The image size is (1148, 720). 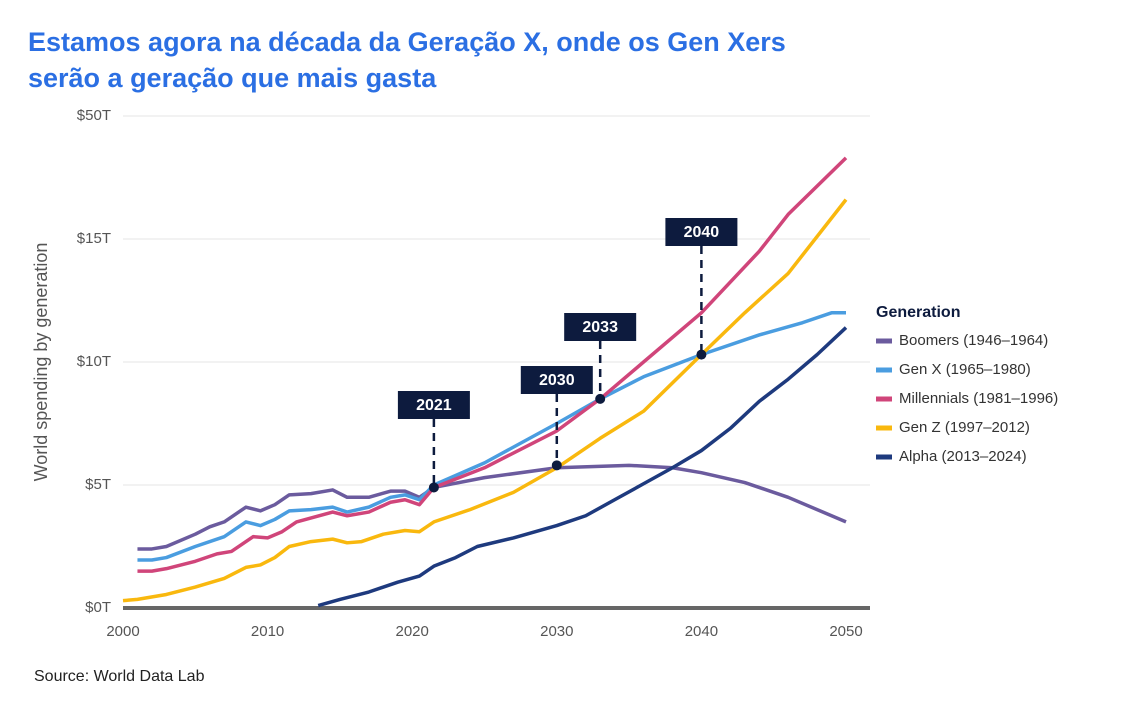 What do you see at coordinates (978, 398) in the screenshot?
I see `legend-label: Millennials (1981–1996)` at bounding box center [978, 398].